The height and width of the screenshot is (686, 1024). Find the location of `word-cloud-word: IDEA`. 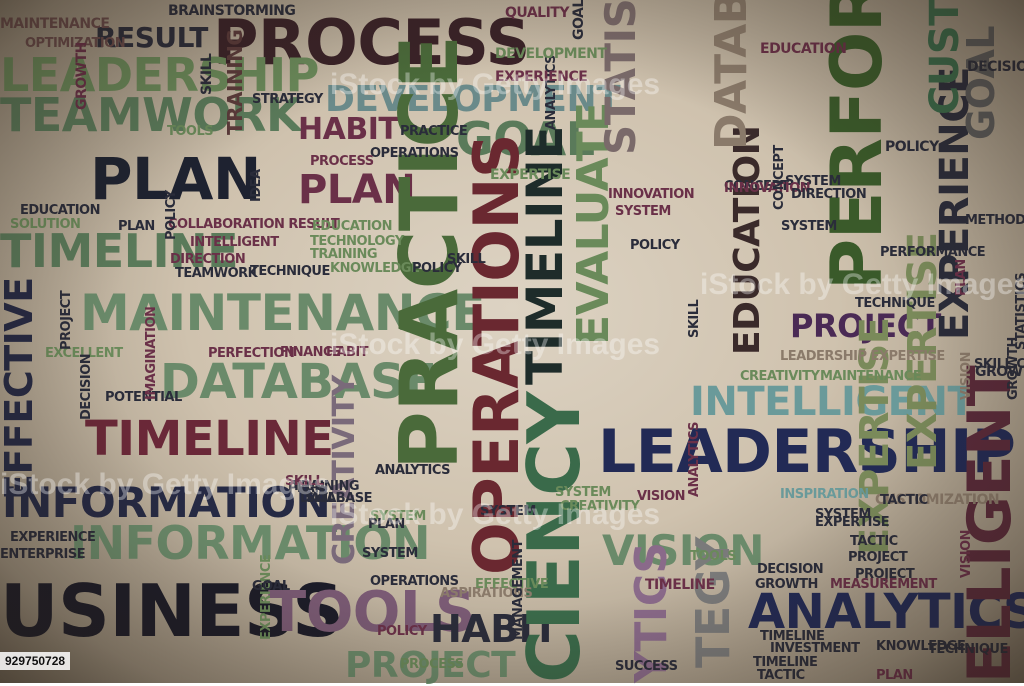

word-cloud-word: IDEA is located at coordinates (256, 185).